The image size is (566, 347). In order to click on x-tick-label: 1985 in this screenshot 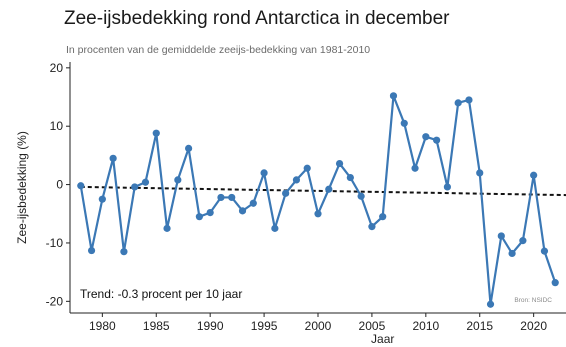, I will do `click(156, 326)`.